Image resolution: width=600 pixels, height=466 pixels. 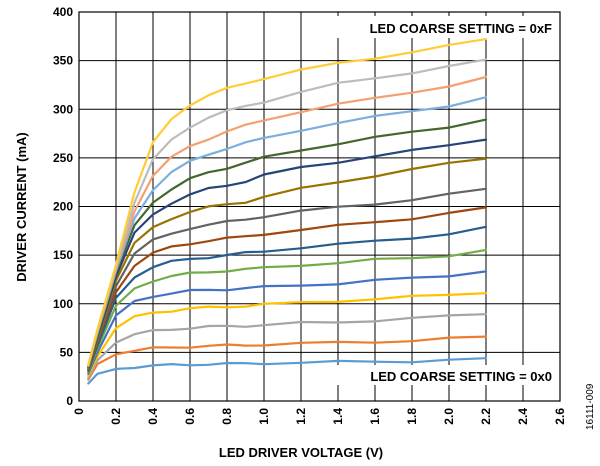 I want to click on x-tick-label: 0.2, so click(x=116, y=416).